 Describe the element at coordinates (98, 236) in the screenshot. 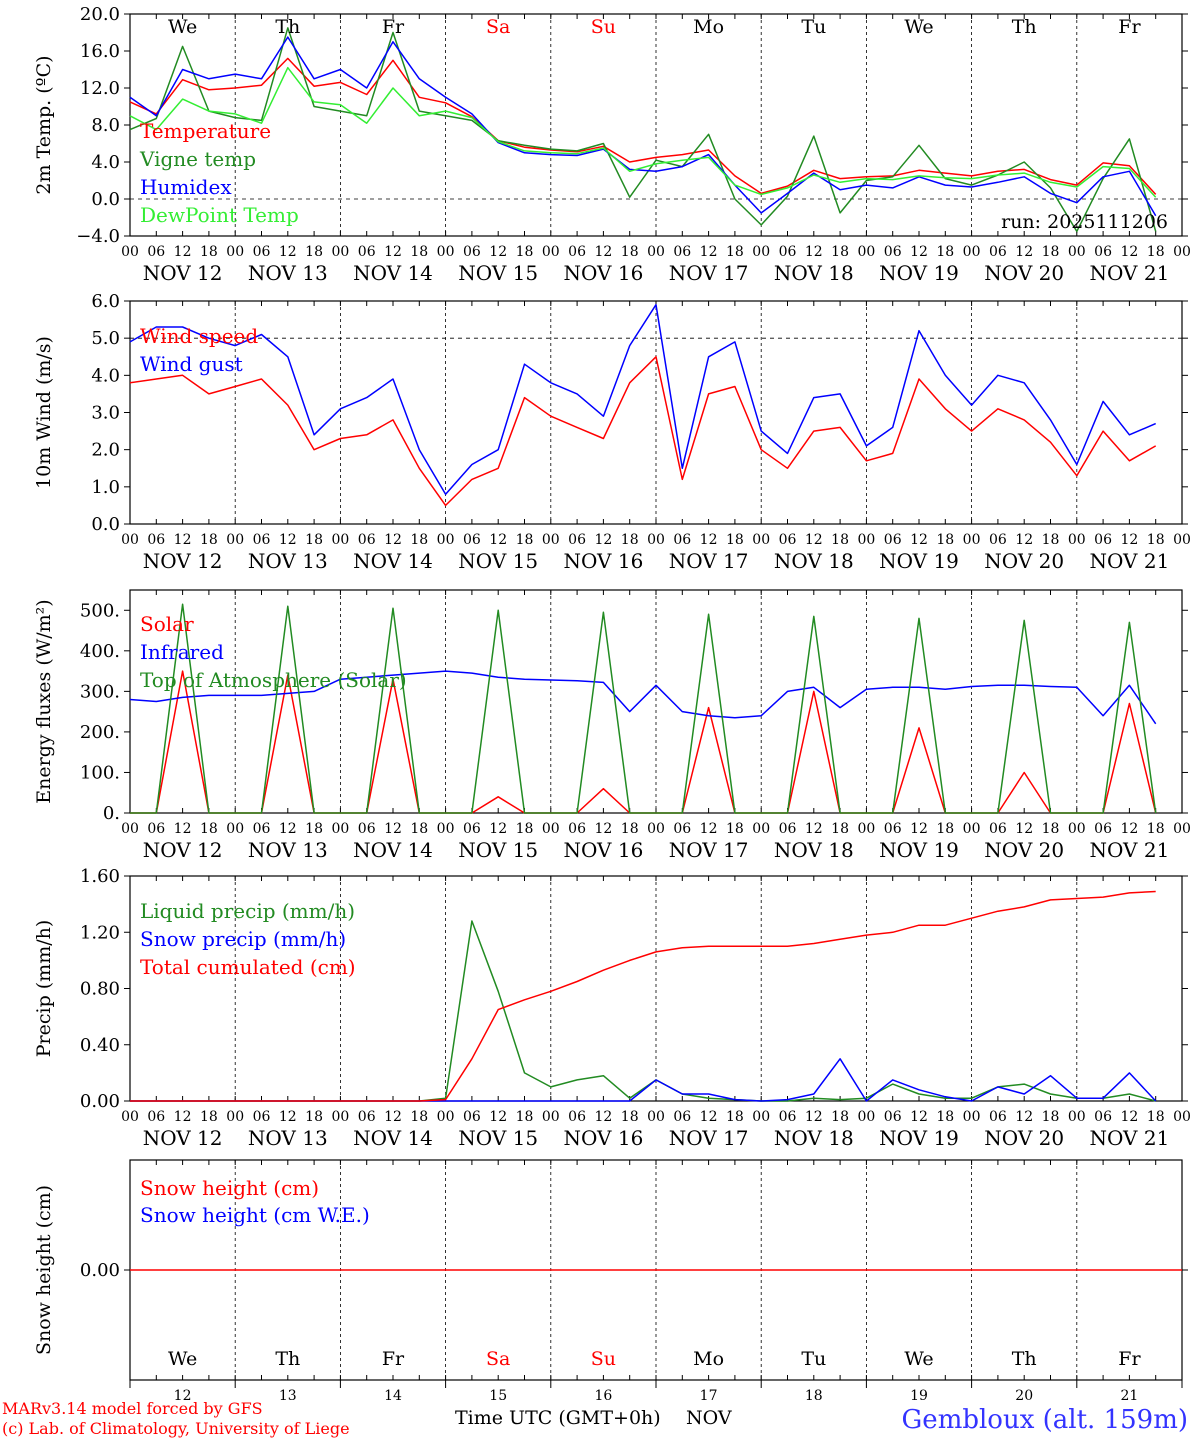

I see `y-tick-label: −4.0` at that location.